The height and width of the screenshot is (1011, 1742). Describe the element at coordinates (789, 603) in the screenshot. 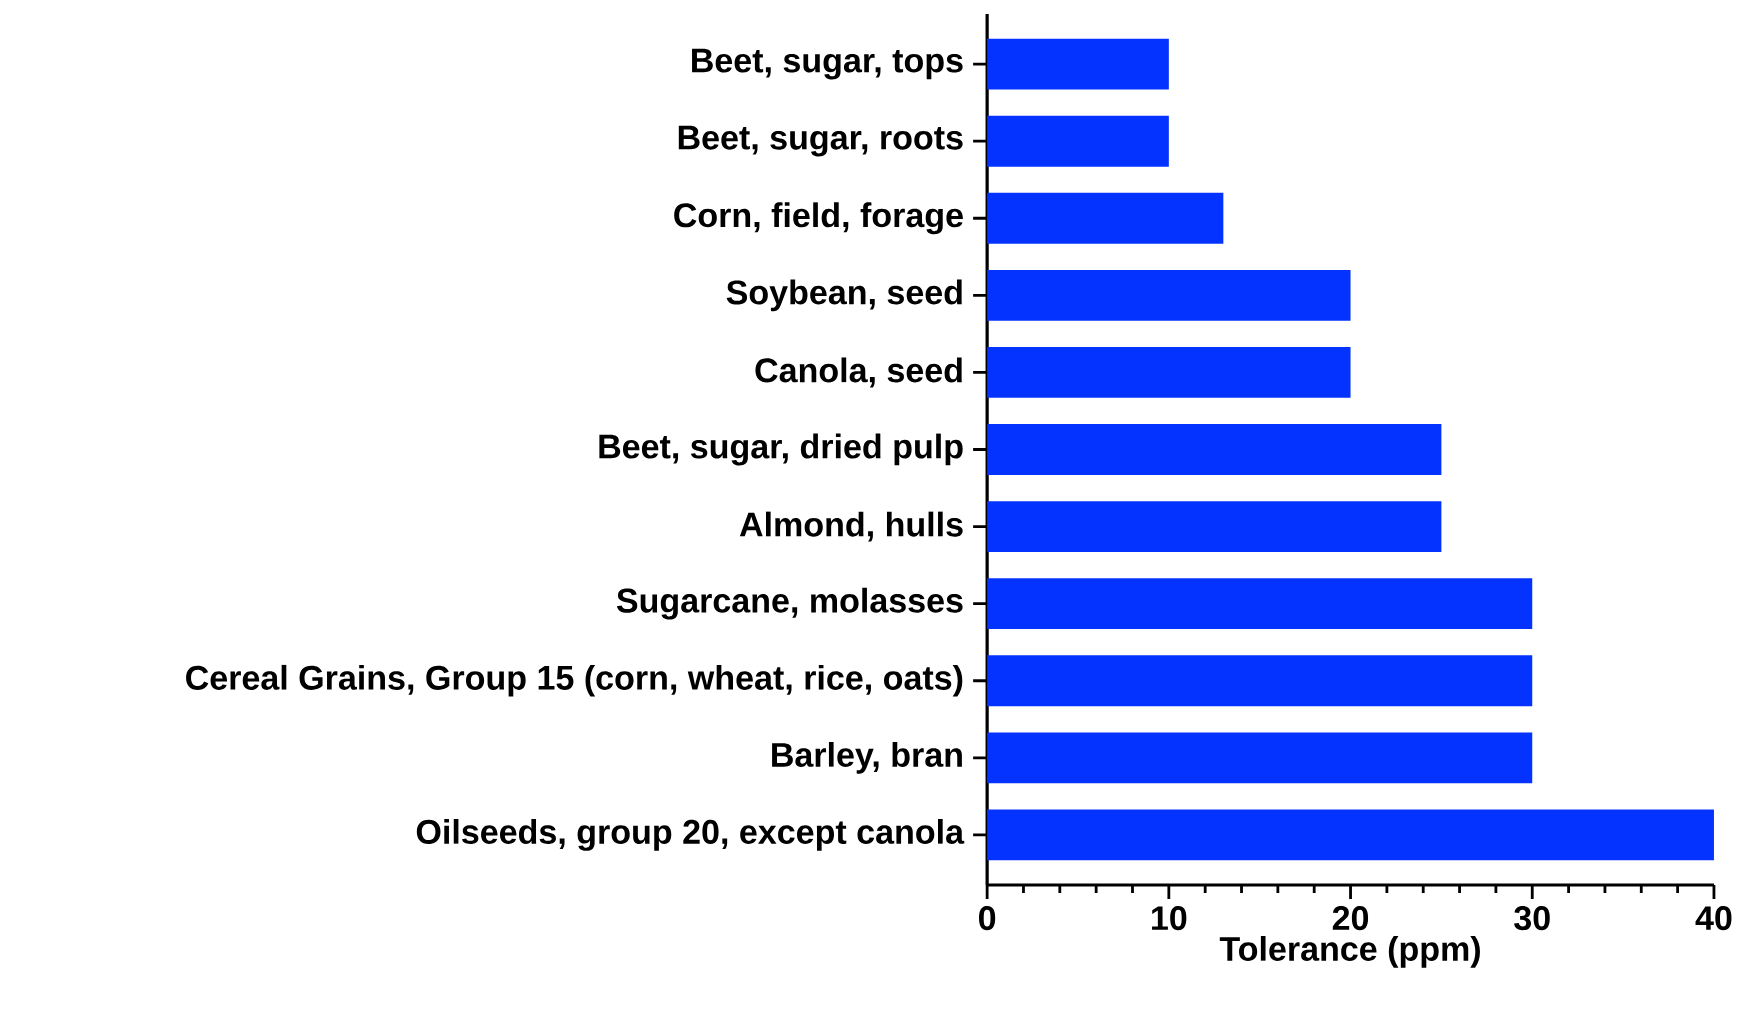

I see `y-tick-label: Sugarcane, molasses` at that location.